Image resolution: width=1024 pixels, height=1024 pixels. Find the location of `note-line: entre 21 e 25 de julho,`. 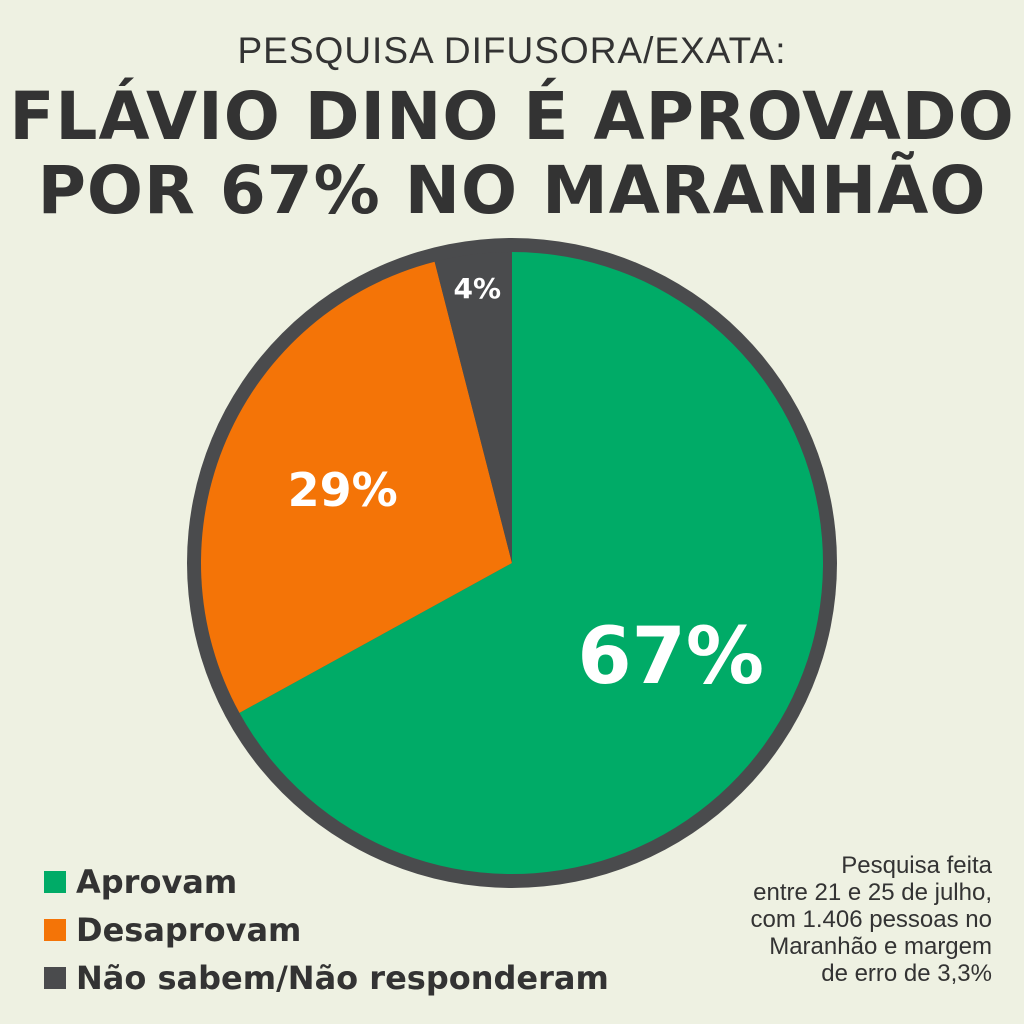

note-line: entre 21 e 25 de julho, is located at coordinates (872, 892).